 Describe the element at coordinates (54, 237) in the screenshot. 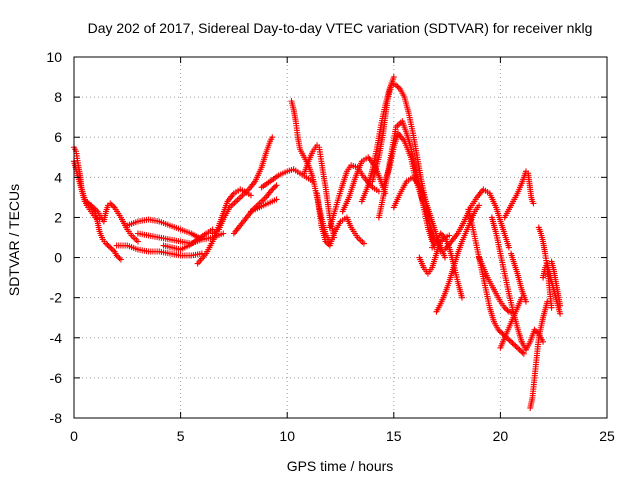

I see `y-tick-labels: -8 -6 -4 -2 0 2 4 6 8 10` at that location.